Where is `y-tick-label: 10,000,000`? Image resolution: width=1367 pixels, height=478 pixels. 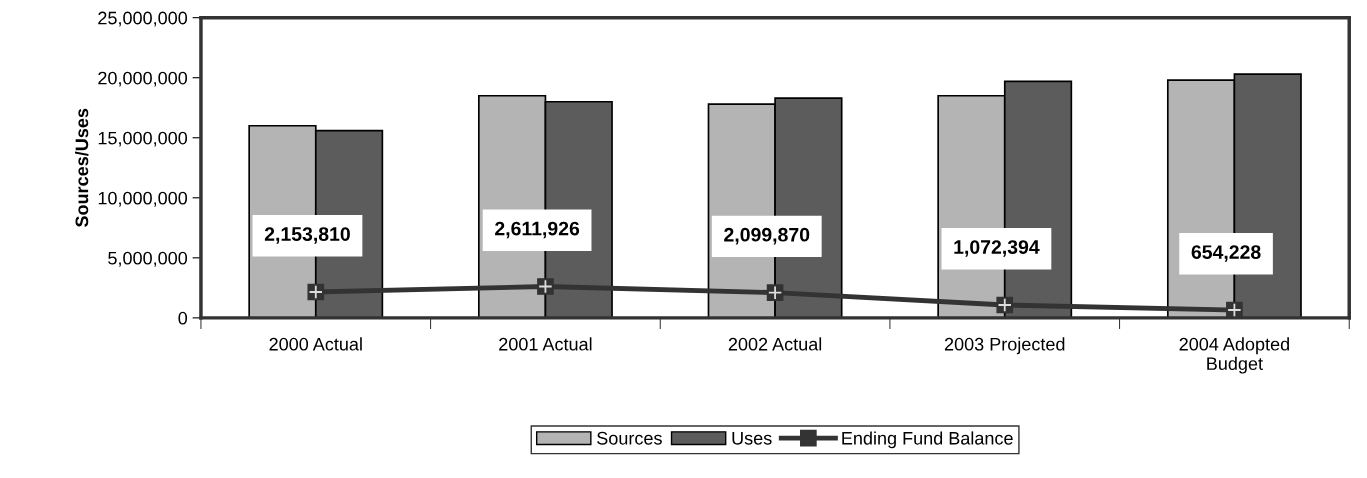 y-tick-label: 10,000,000 is located at coordinates (143, 199).